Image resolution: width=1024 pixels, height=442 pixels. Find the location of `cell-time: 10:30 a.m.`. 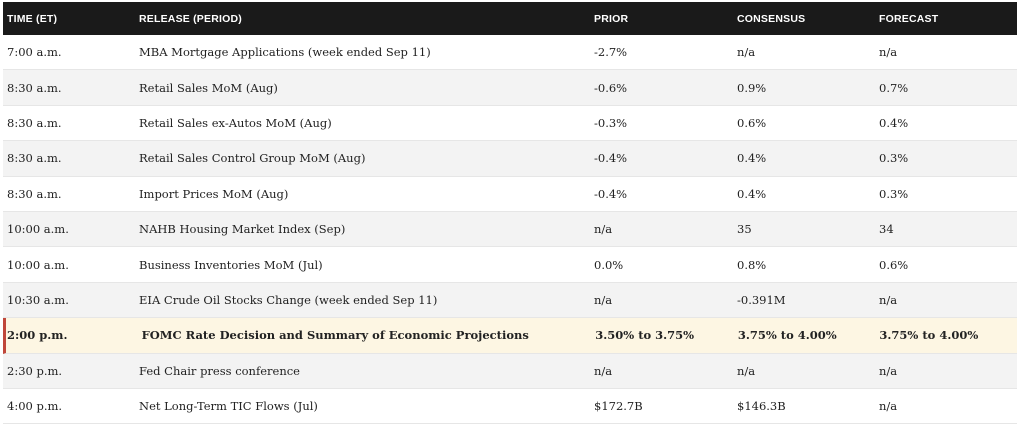

cell-time: 10:30 a.m. is located at coordinates (38, 299).